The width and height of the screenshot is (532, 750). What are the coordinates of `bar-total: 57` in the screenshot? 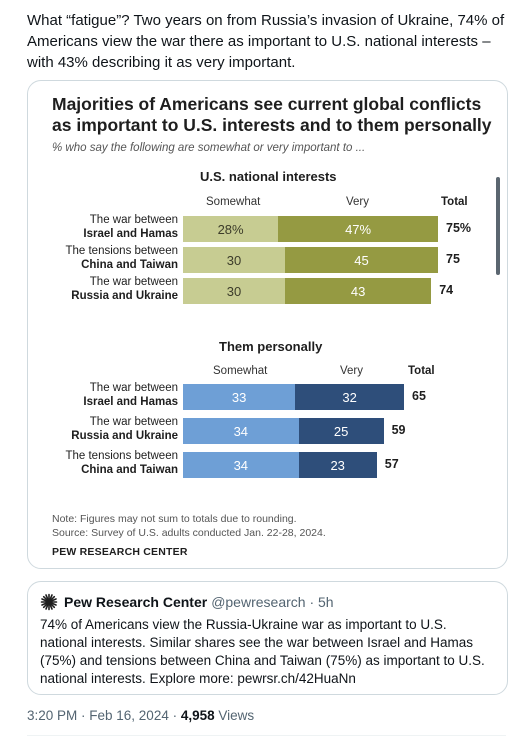 It's located at (391, 464).